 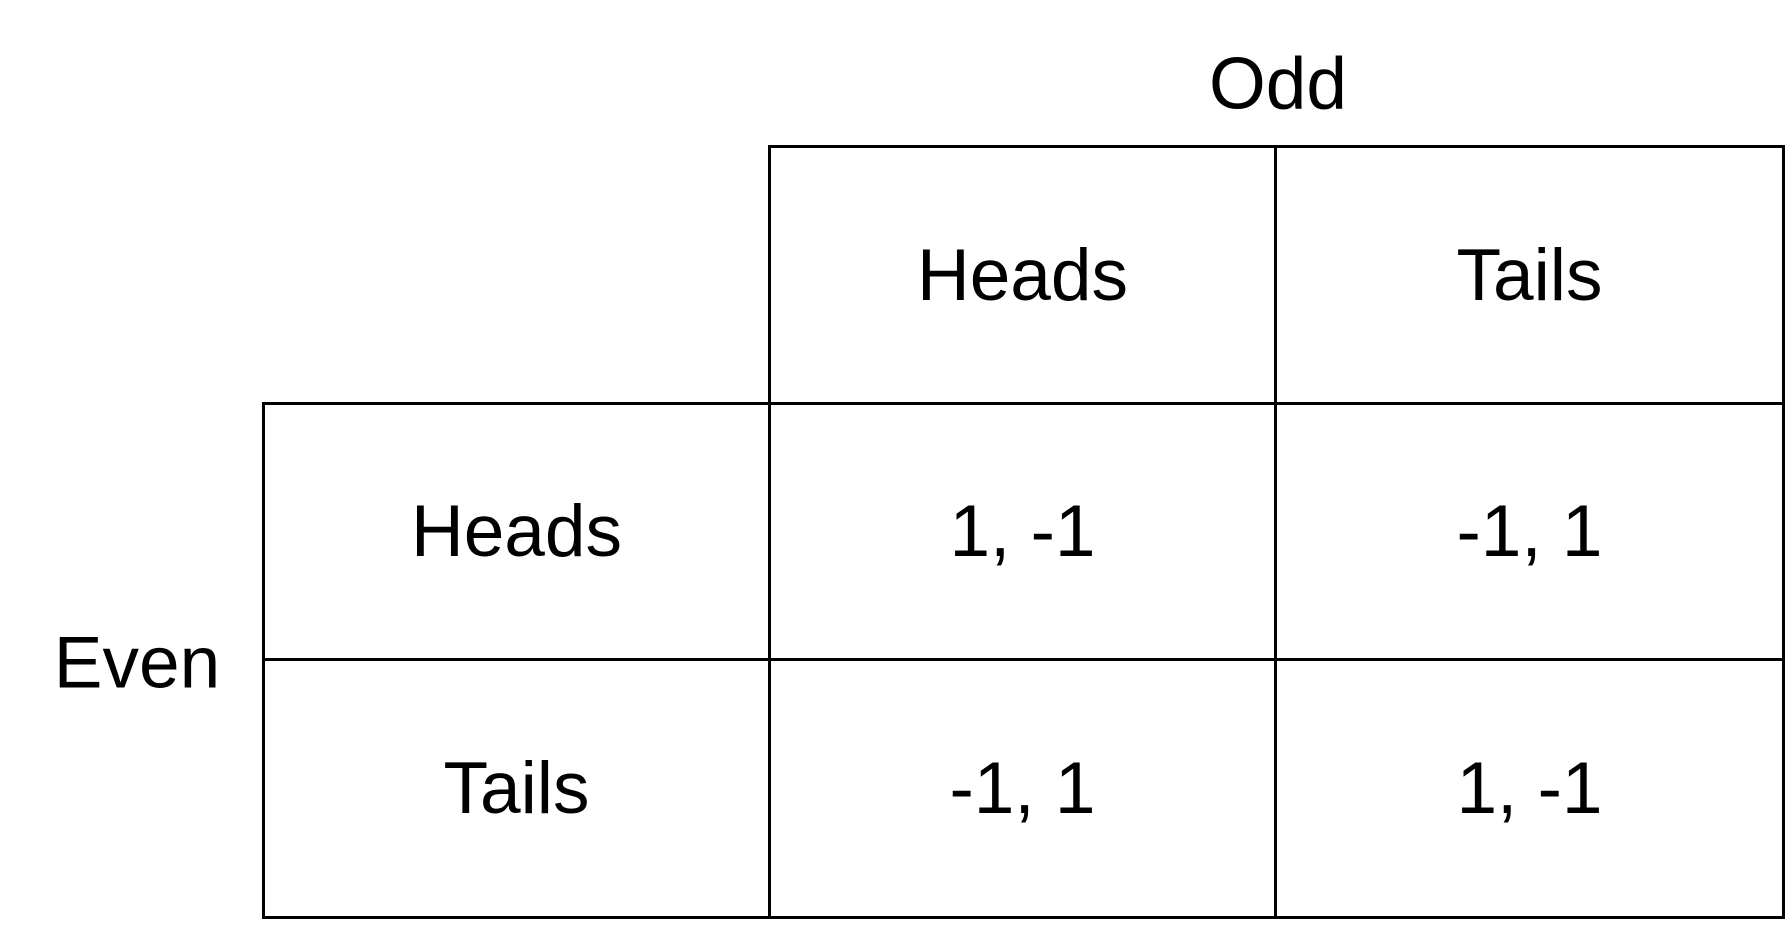 I want to click on payoff-cell-tails-tails: 1, -1, so click(x=1529, y=788).